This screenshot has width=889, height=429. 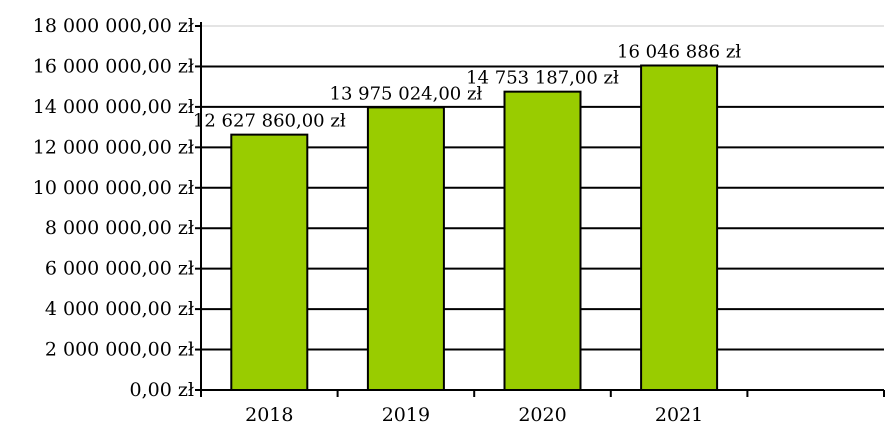 I want to click on y-tick-label-4: 8 000 000,00 zł, so click(x=119, y=228).